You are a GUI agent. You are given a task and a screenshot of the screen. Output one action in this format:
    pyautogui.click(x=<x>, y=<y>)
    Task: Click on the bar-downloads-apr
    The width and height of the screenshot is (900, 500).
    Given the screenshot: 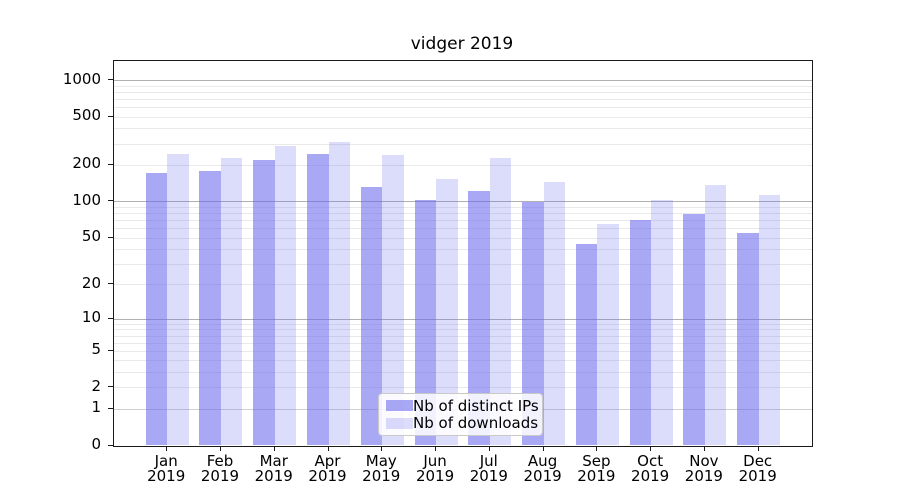 What is the action you would take?
    pyautogui.click(x=339, y=294)
    